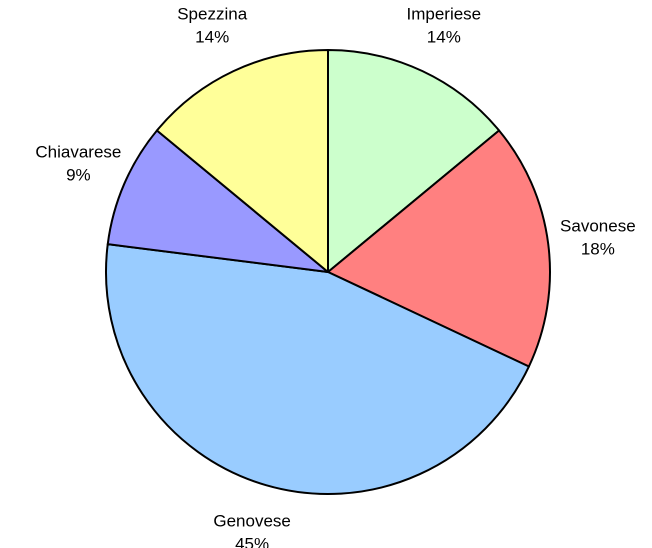 The width and height of the screenshot is (652, 548). I want to click on slice-label: Chiavarese, so click(78, 151).